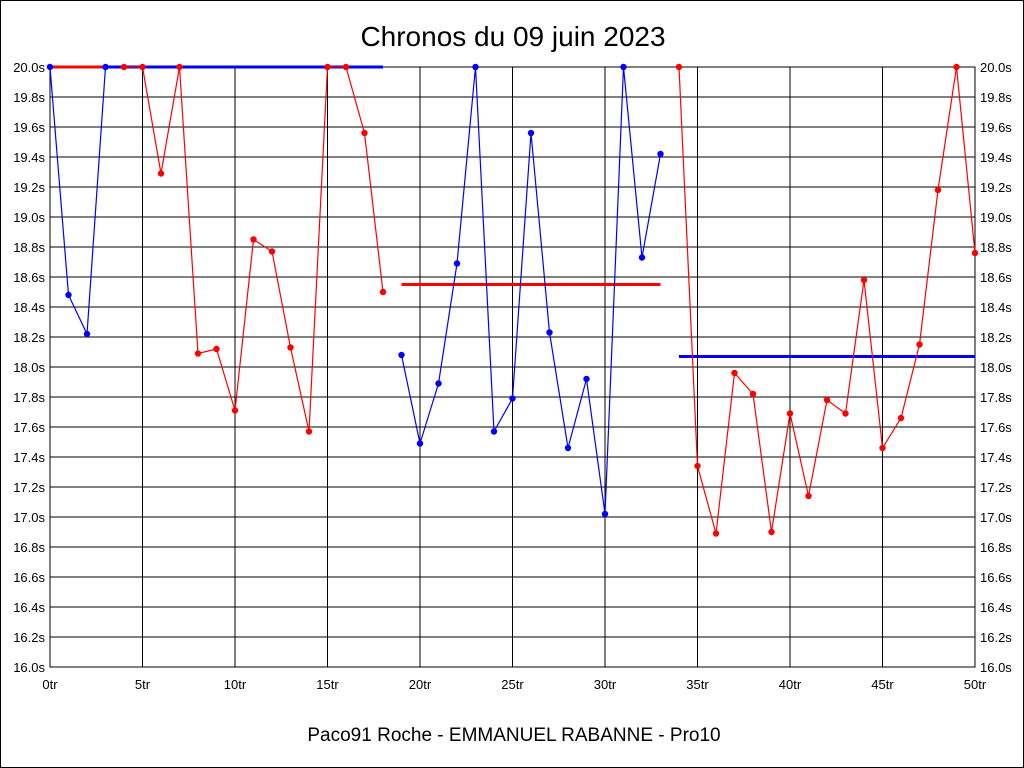 The width and height of the screenshot is (1024, 768). I want to click on x-tick-label: 5tr, so click(143, 684).